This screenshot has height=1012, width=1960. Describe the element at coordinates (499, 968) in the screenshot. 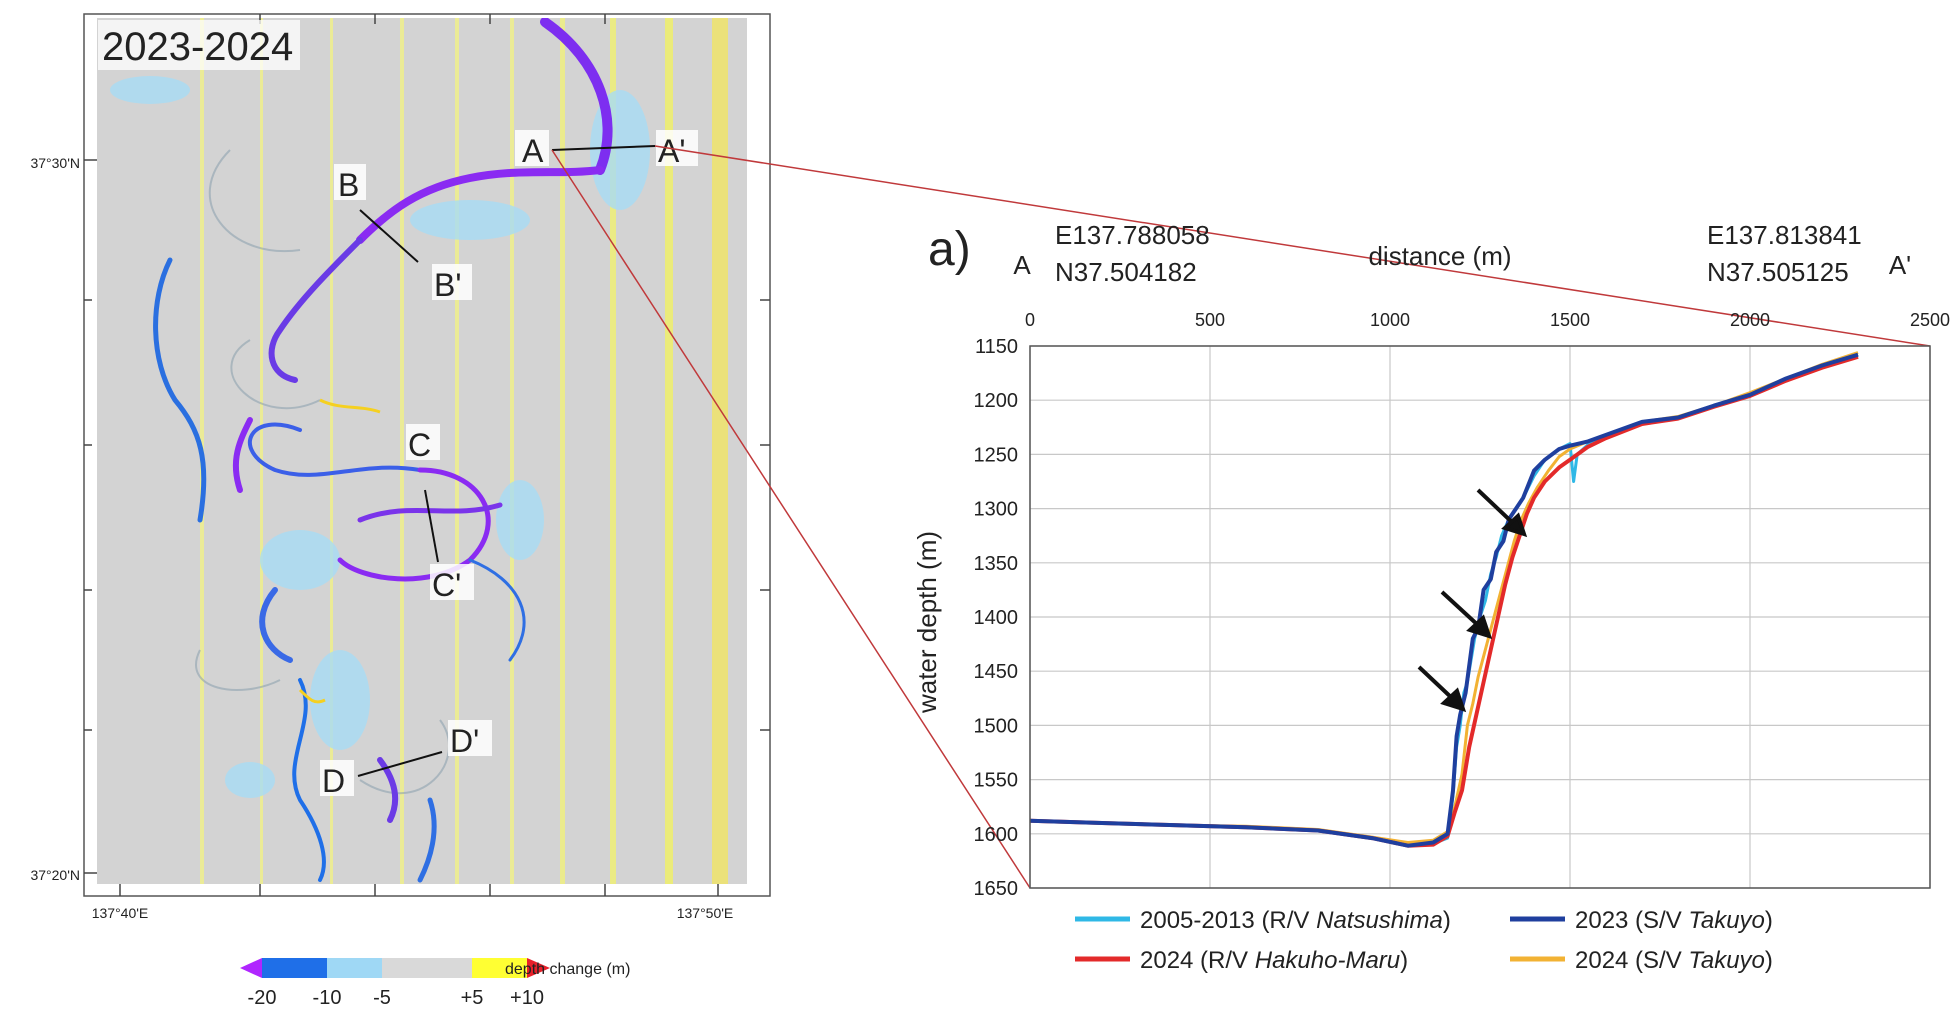

I see `colorbar-segment-deposition` at that location.